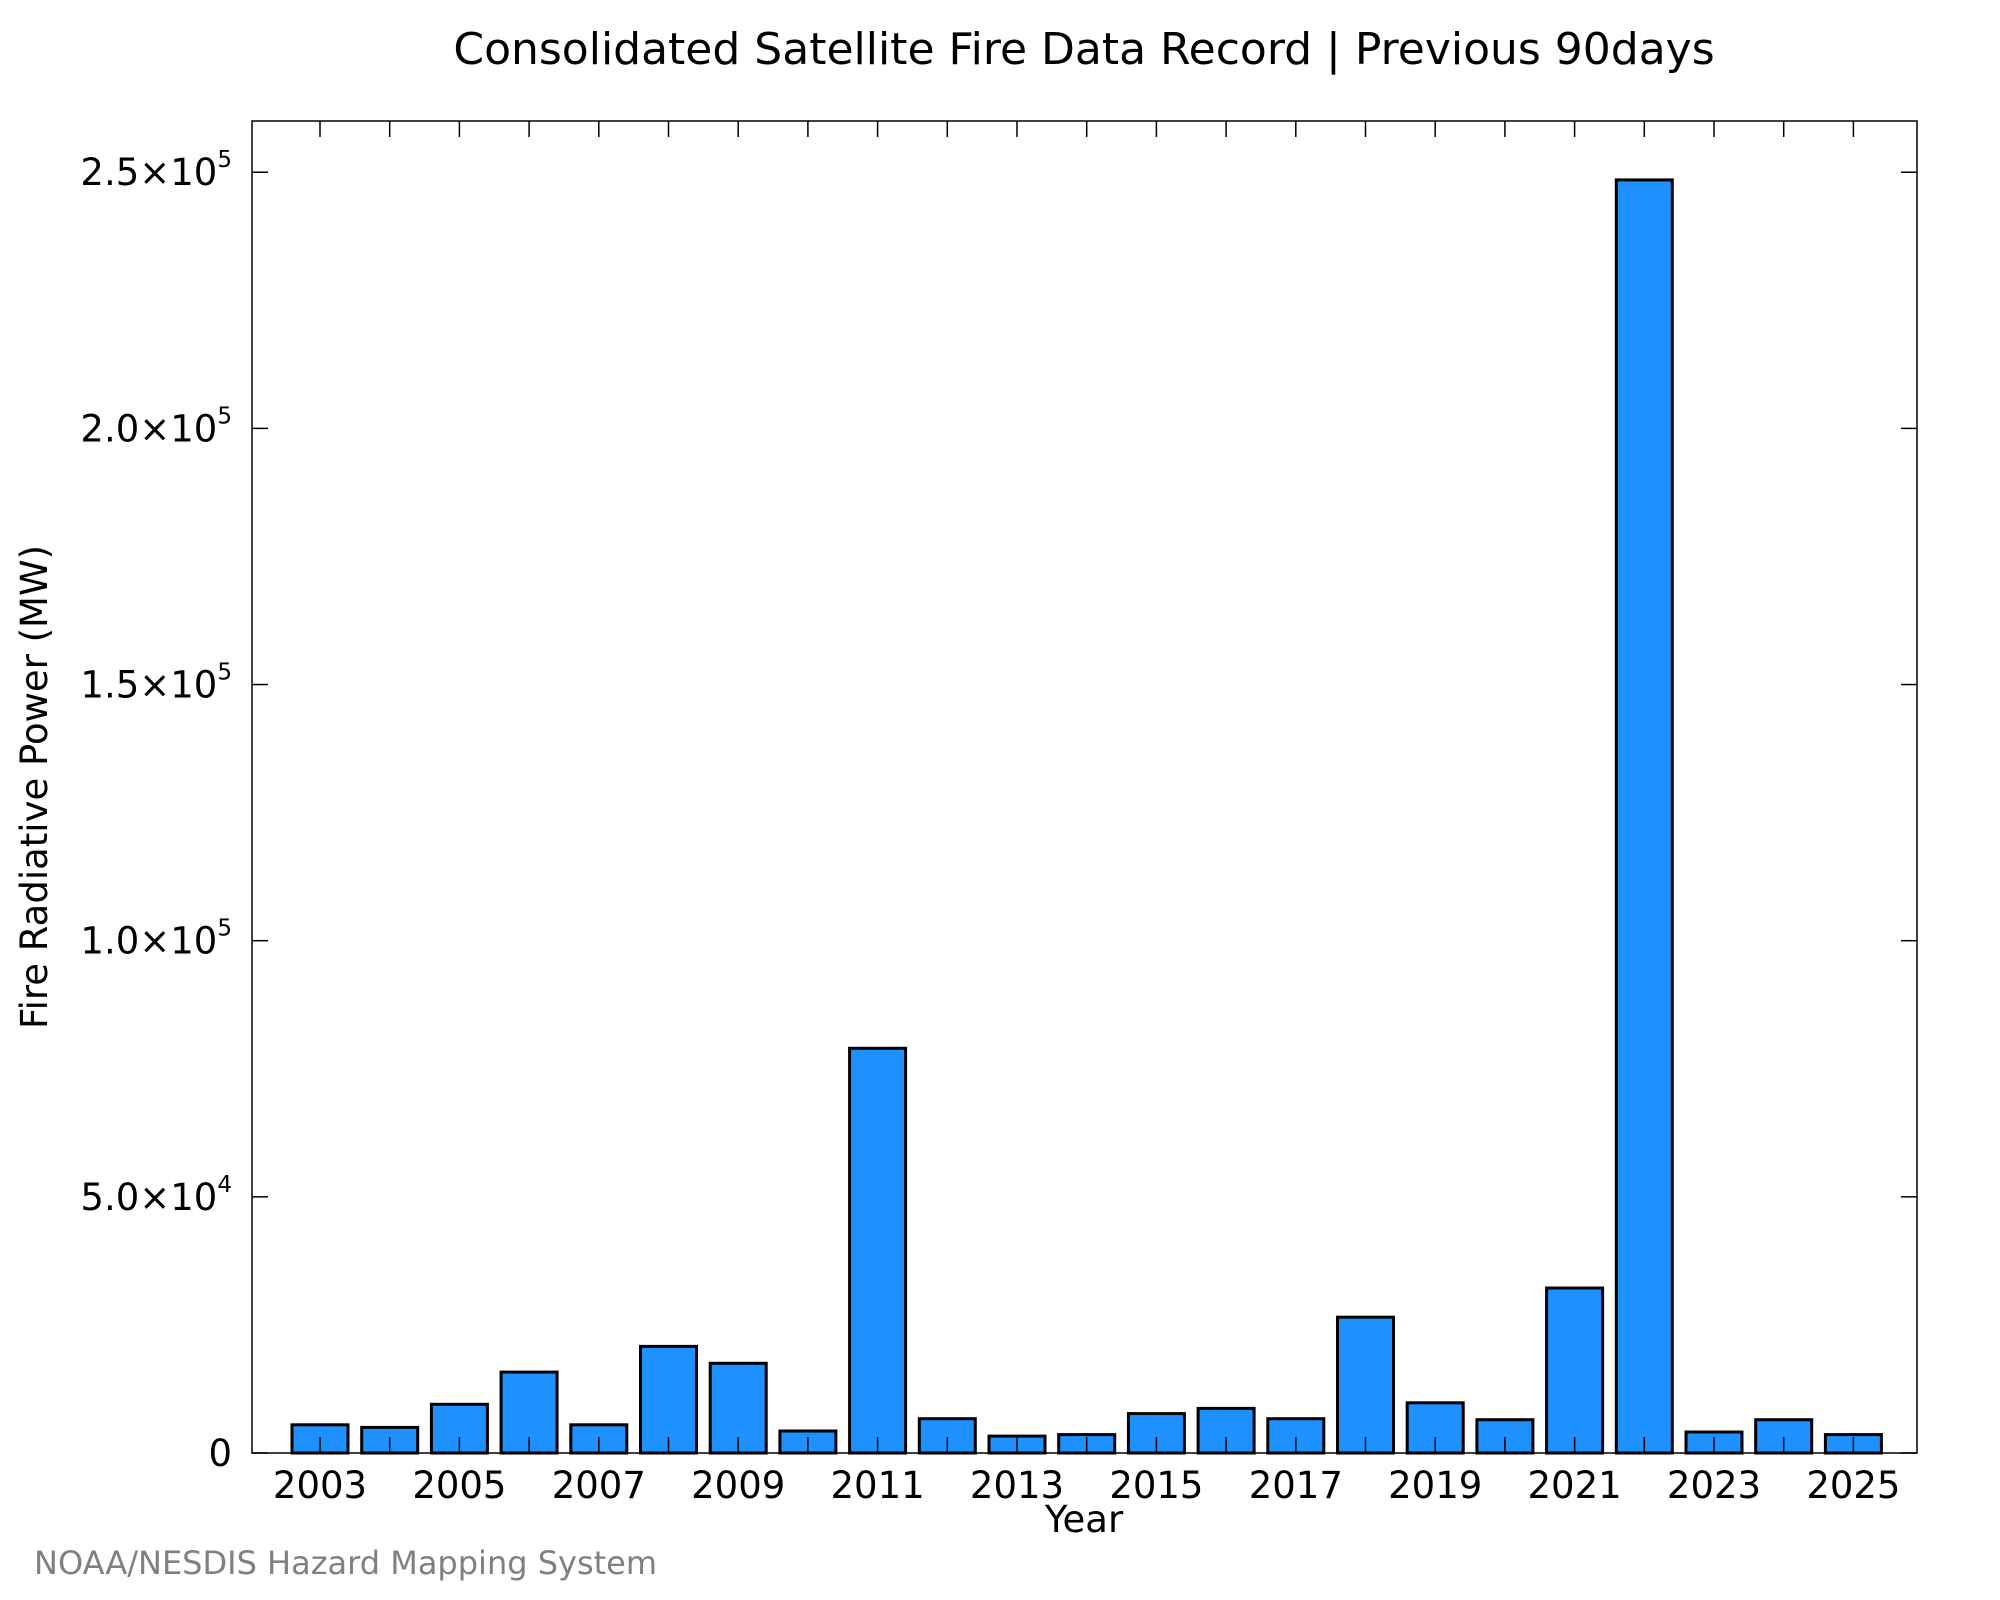 The width and height of the screenshot is (2000, 1600). I want to click on bar-2018, so click(1365, 1385).